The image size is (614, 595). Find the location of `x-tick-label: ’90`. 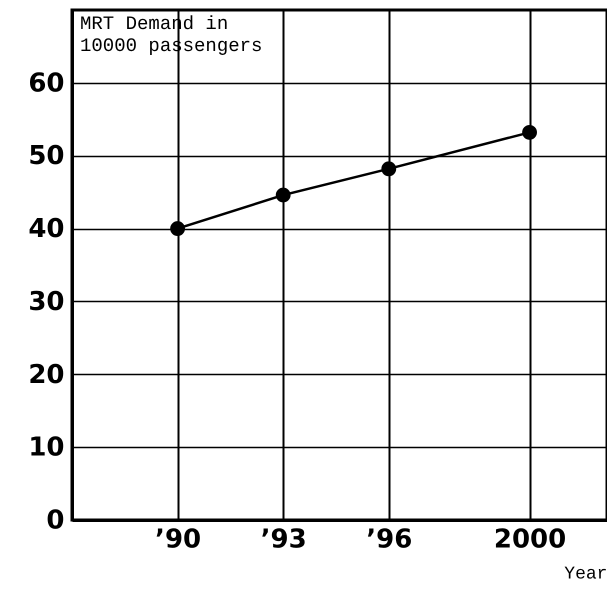

x-tick-label: ’90 is located at coordinates (178, 539).